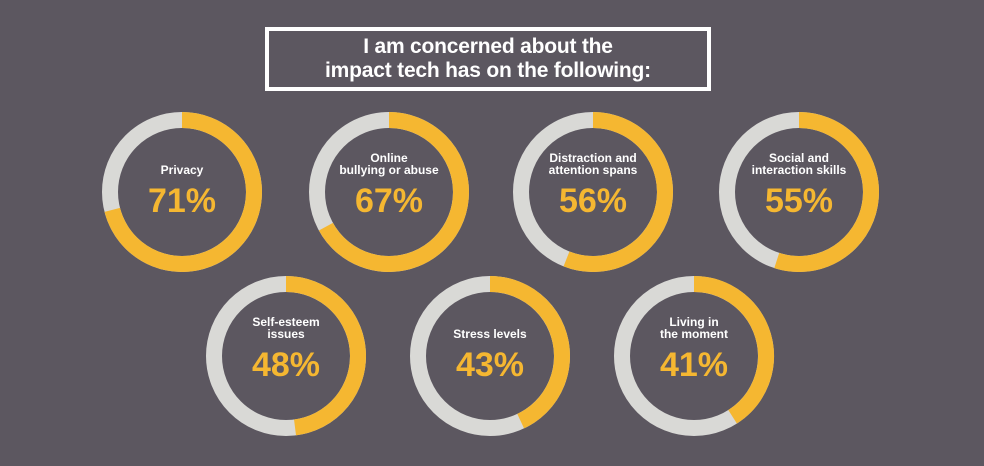 Image resolution: width=984 pixels, height=466 pixels. I want to click on donut-label: Self-esteem, so click(285, 322).